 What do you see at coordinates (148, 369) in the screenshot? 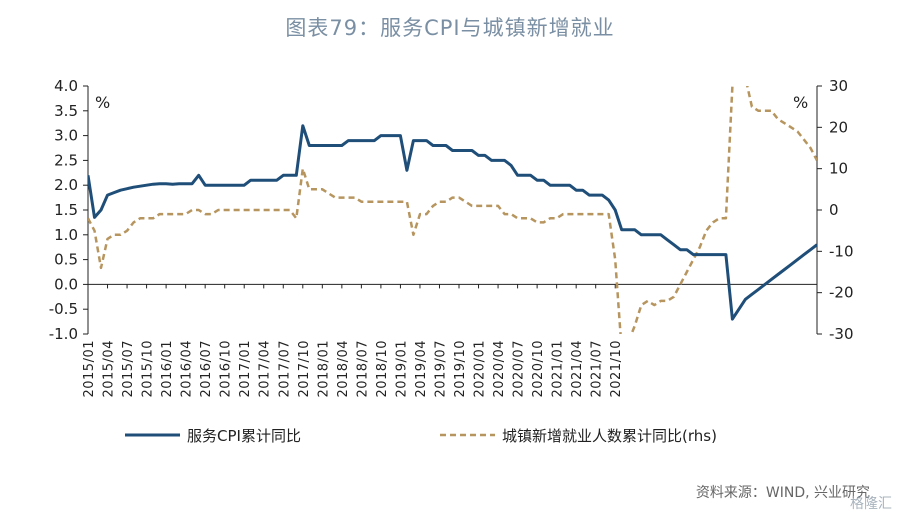
I see `x-tick-label: 2015/10` at bounding box center [148, 369].